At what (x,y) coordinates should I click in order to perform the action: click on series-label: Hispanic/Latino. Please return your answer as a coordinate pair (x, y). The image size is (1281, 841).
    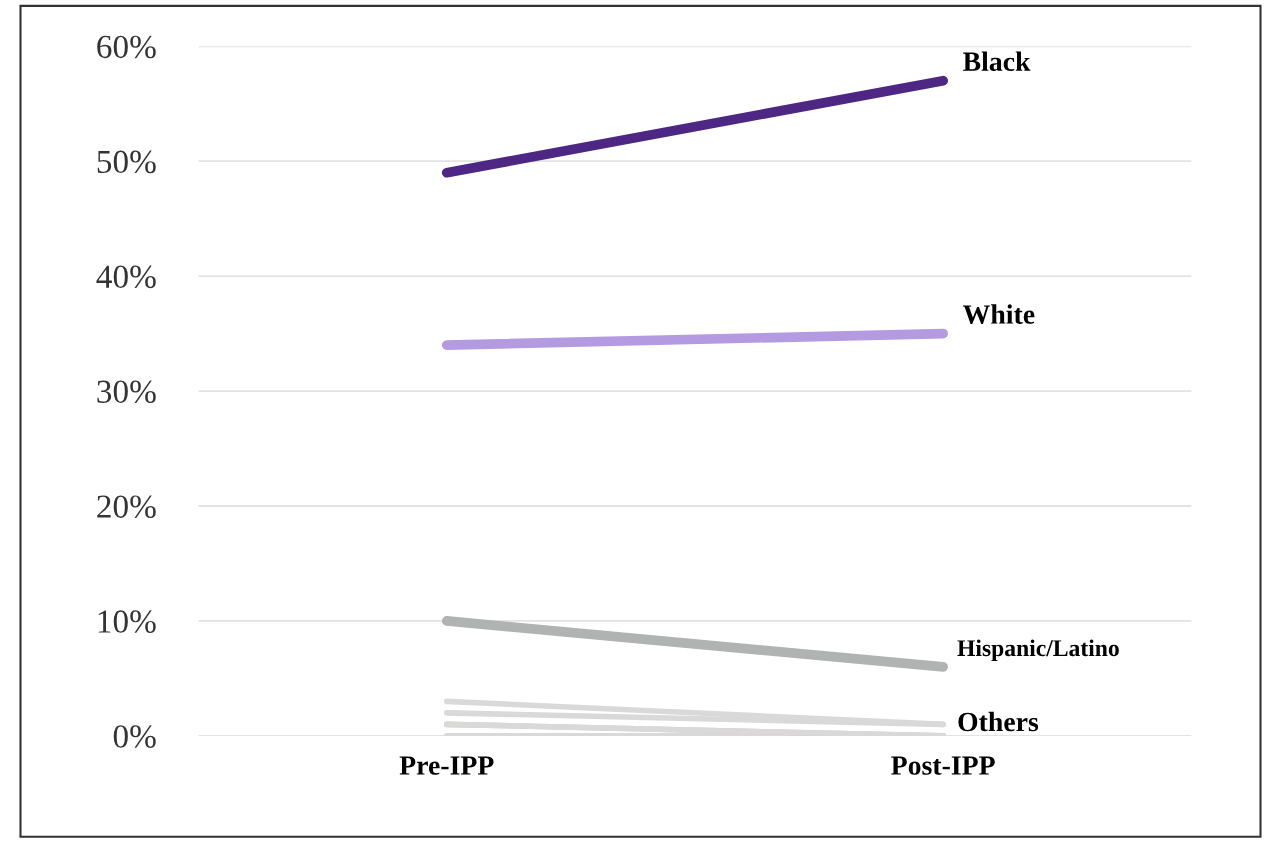
    Looking at the image, I should click on (1038, 650).